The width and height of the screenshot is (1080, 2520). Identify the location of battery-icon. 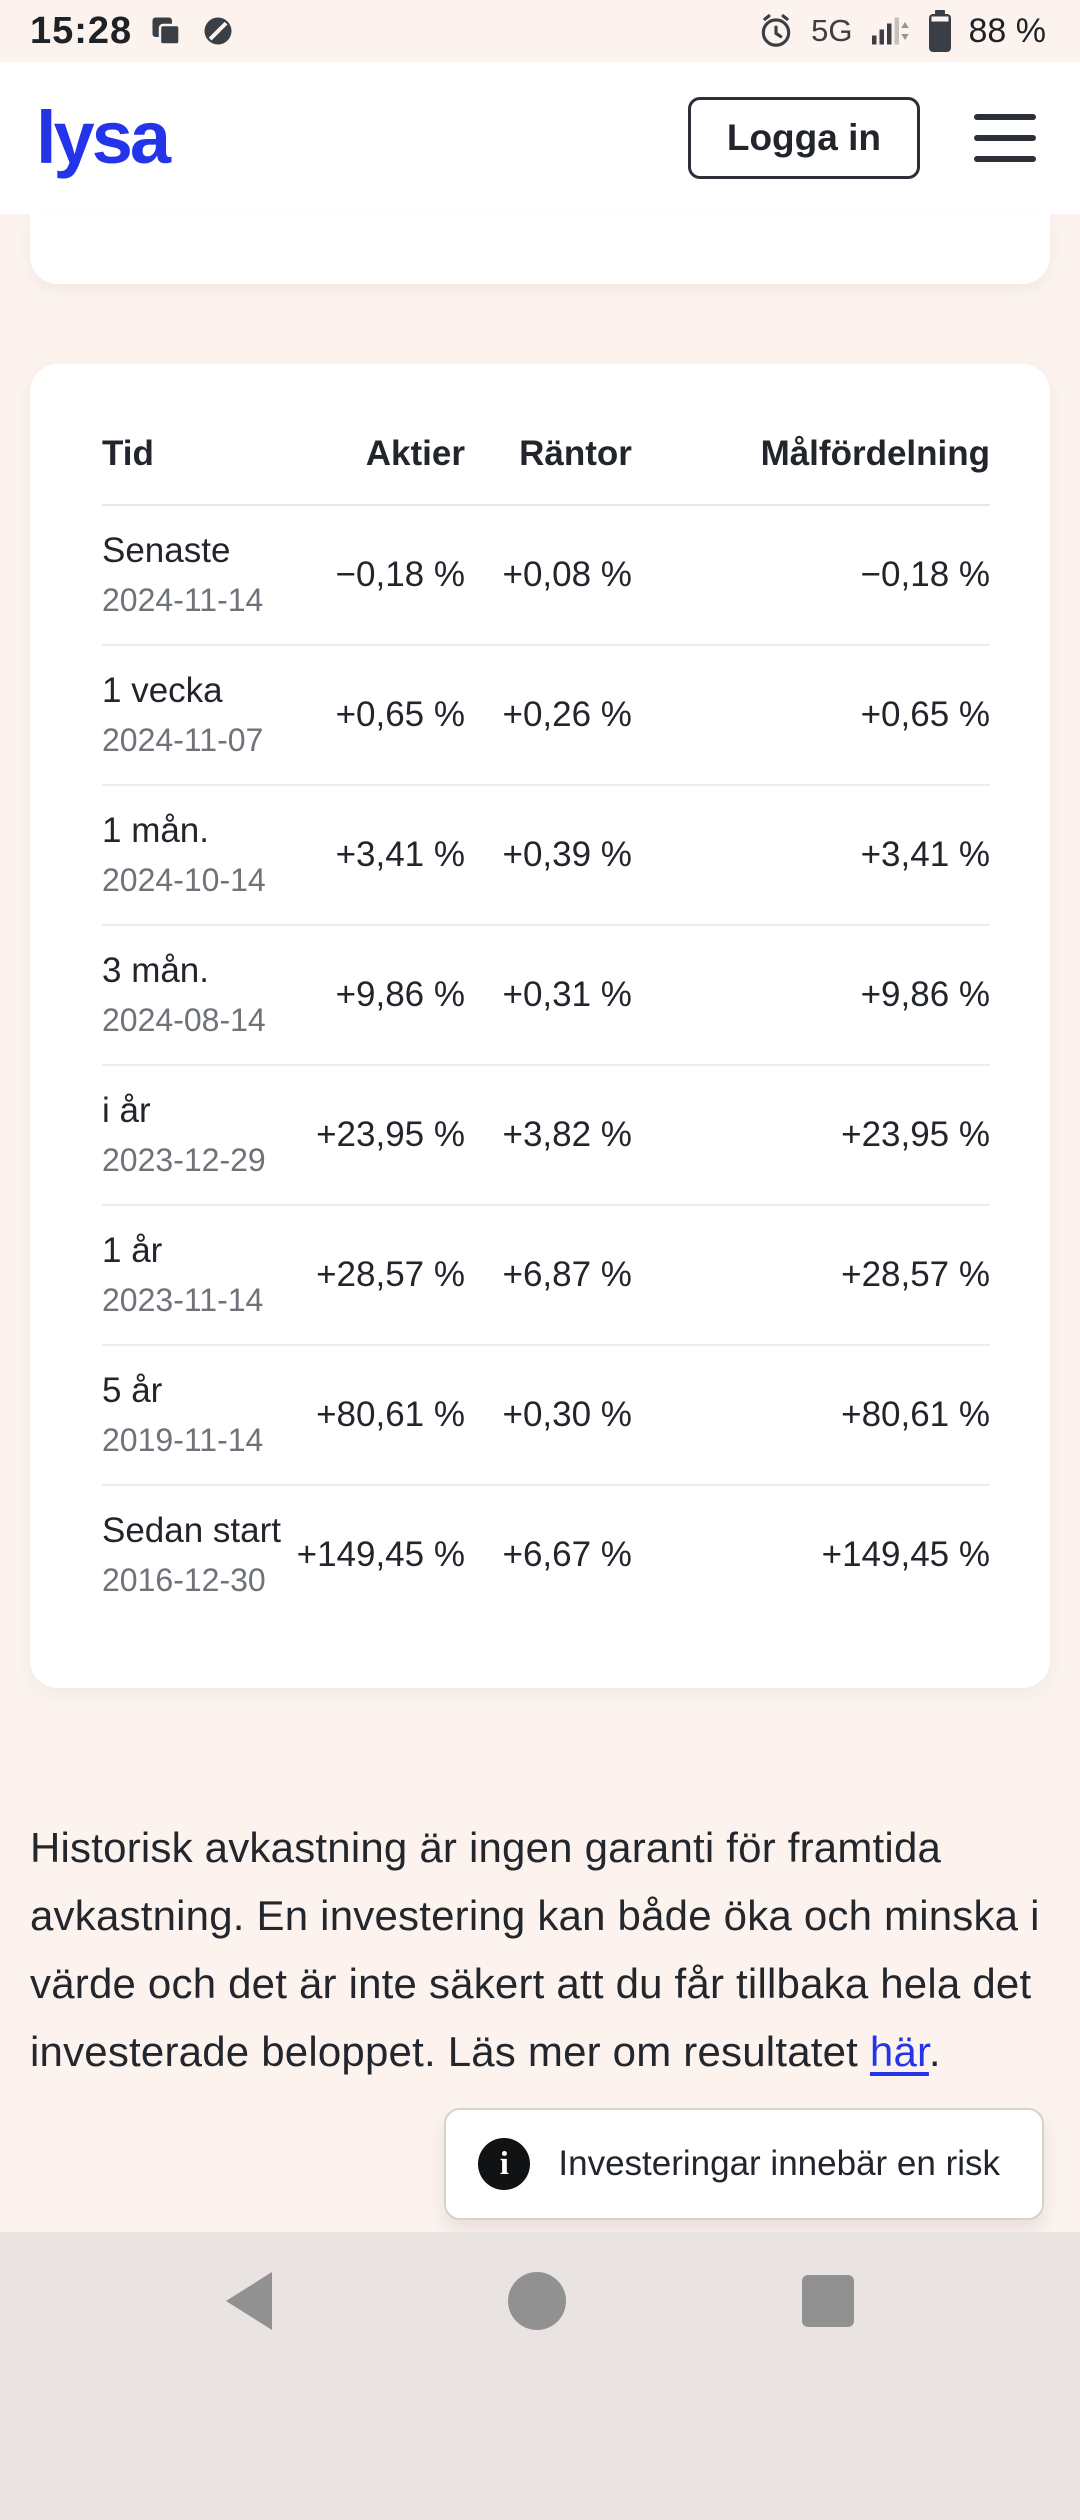
(940, 31).